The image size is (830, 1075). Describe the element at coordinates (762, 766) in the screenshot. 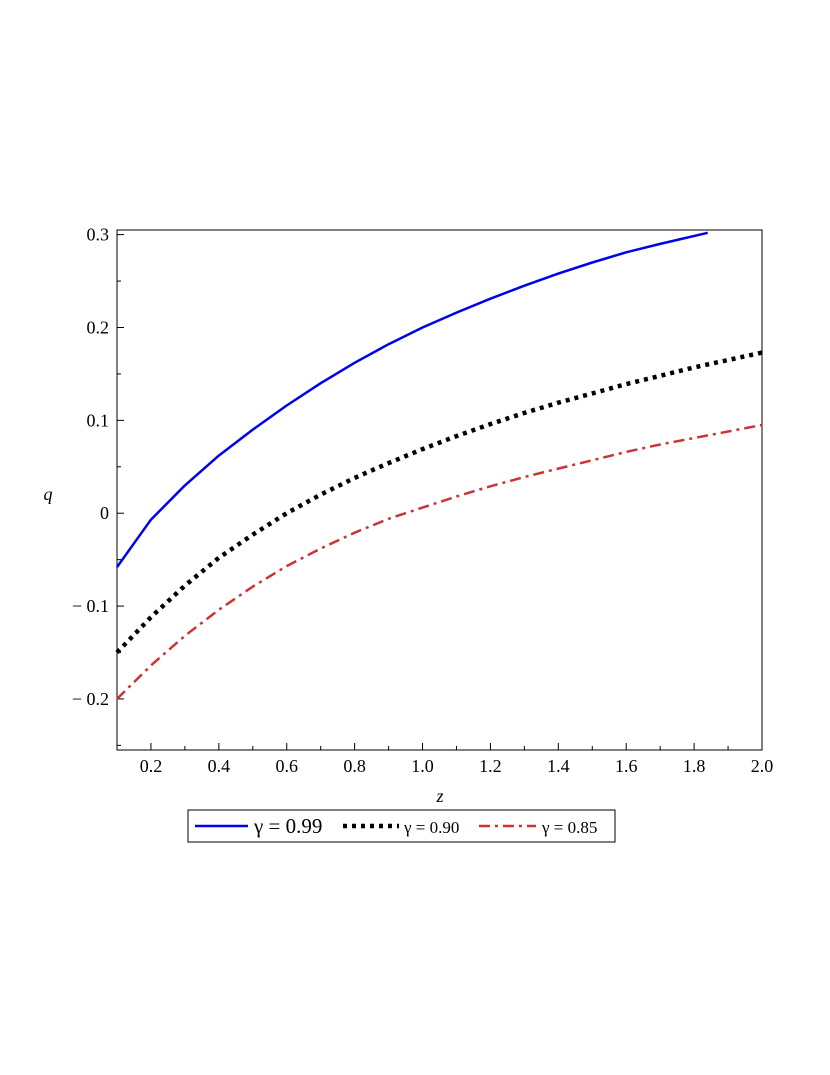

I see `x-tick-label: 2.0` at that location.